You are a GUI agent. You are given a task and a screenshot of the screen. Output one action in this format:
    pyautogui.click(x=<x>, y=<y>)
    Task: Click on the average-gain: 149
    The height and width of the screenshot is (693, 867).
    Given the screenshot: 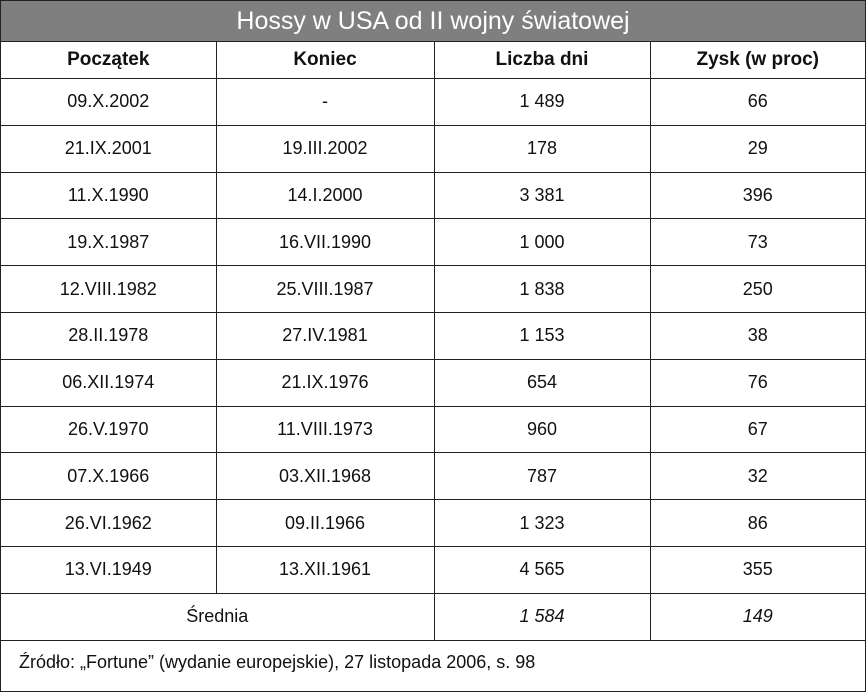 What is the action you would take?
    pyautogui.click(x=757, y=617)
    